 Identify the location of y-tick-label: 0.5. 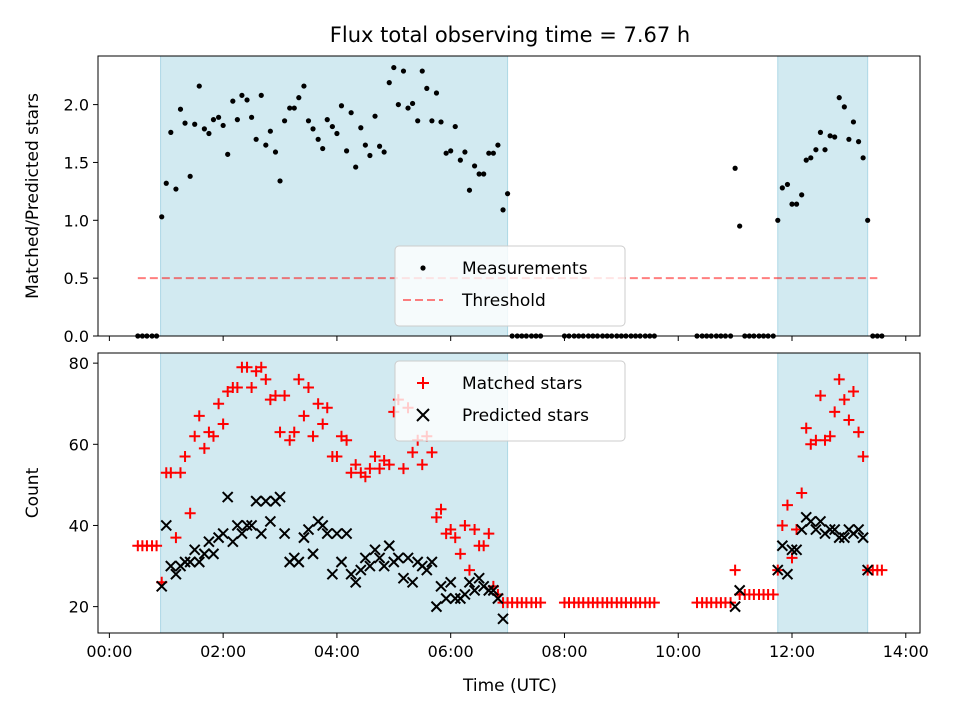
(76, 278).